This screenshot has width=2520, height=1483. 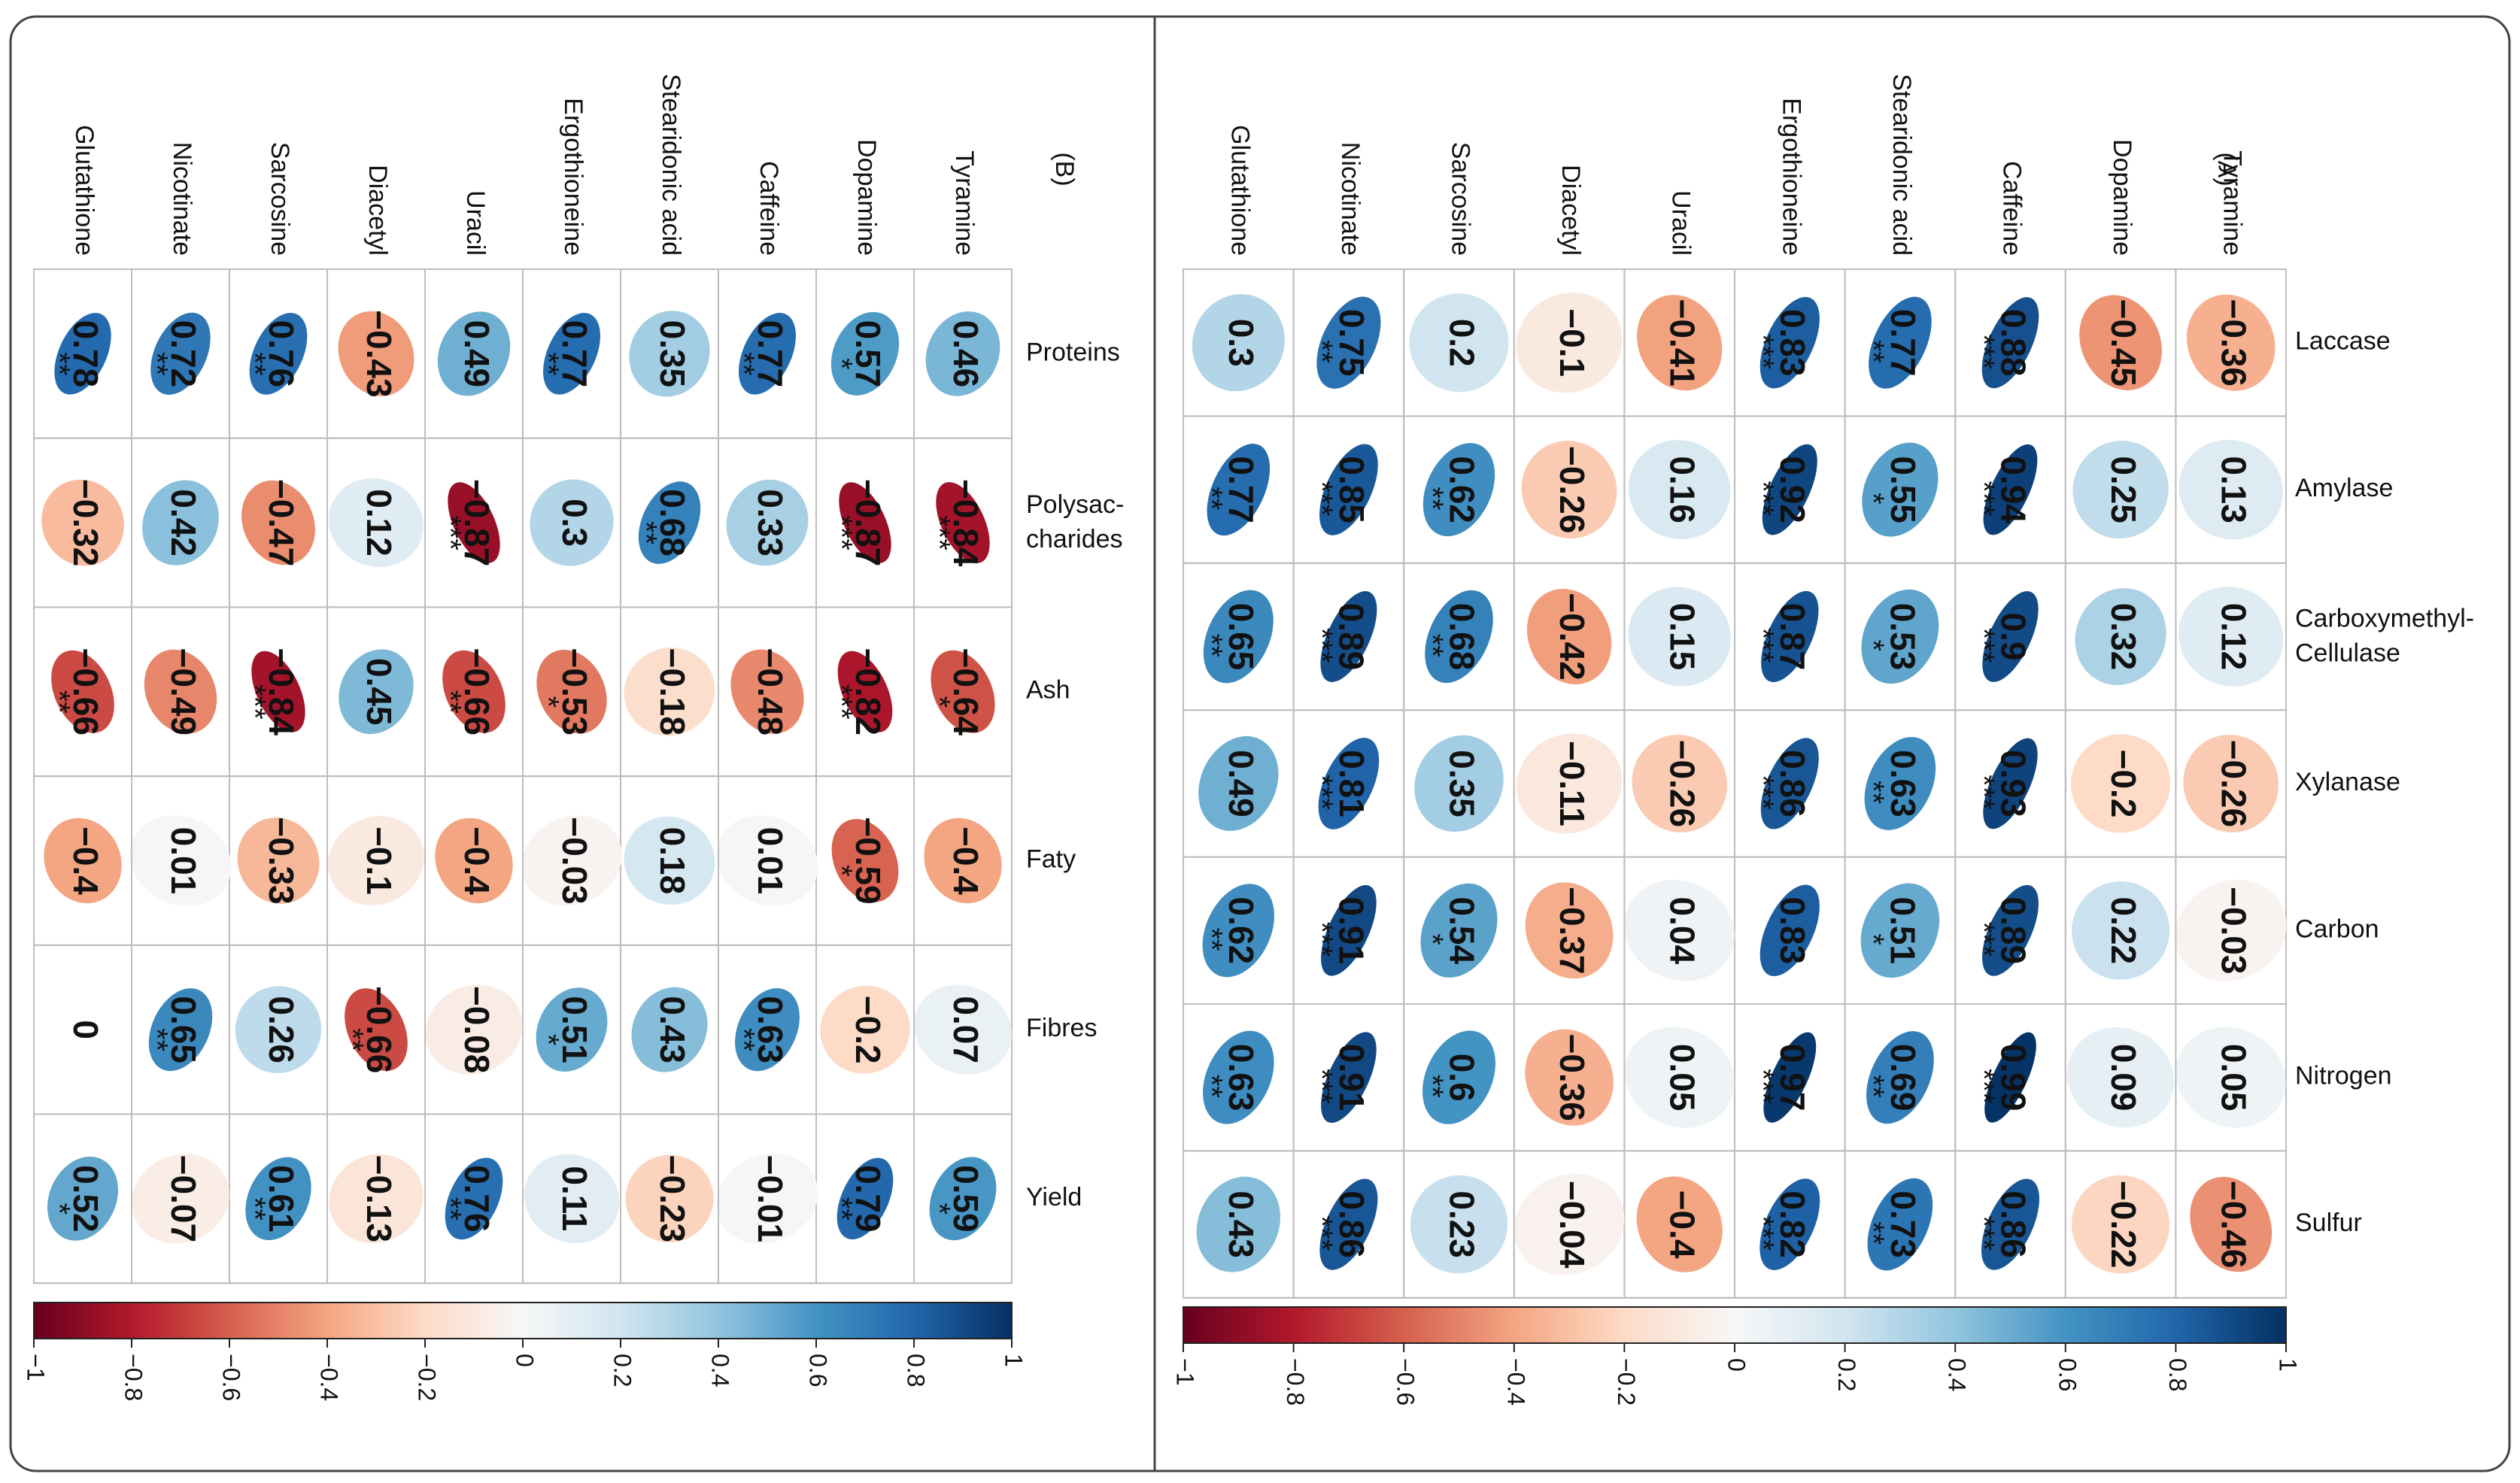 What do you see at coordinates (133, 1377) in the screenshot?
I see `colorbar-tick-label: −0.8` at bounding box center [133, 1377].